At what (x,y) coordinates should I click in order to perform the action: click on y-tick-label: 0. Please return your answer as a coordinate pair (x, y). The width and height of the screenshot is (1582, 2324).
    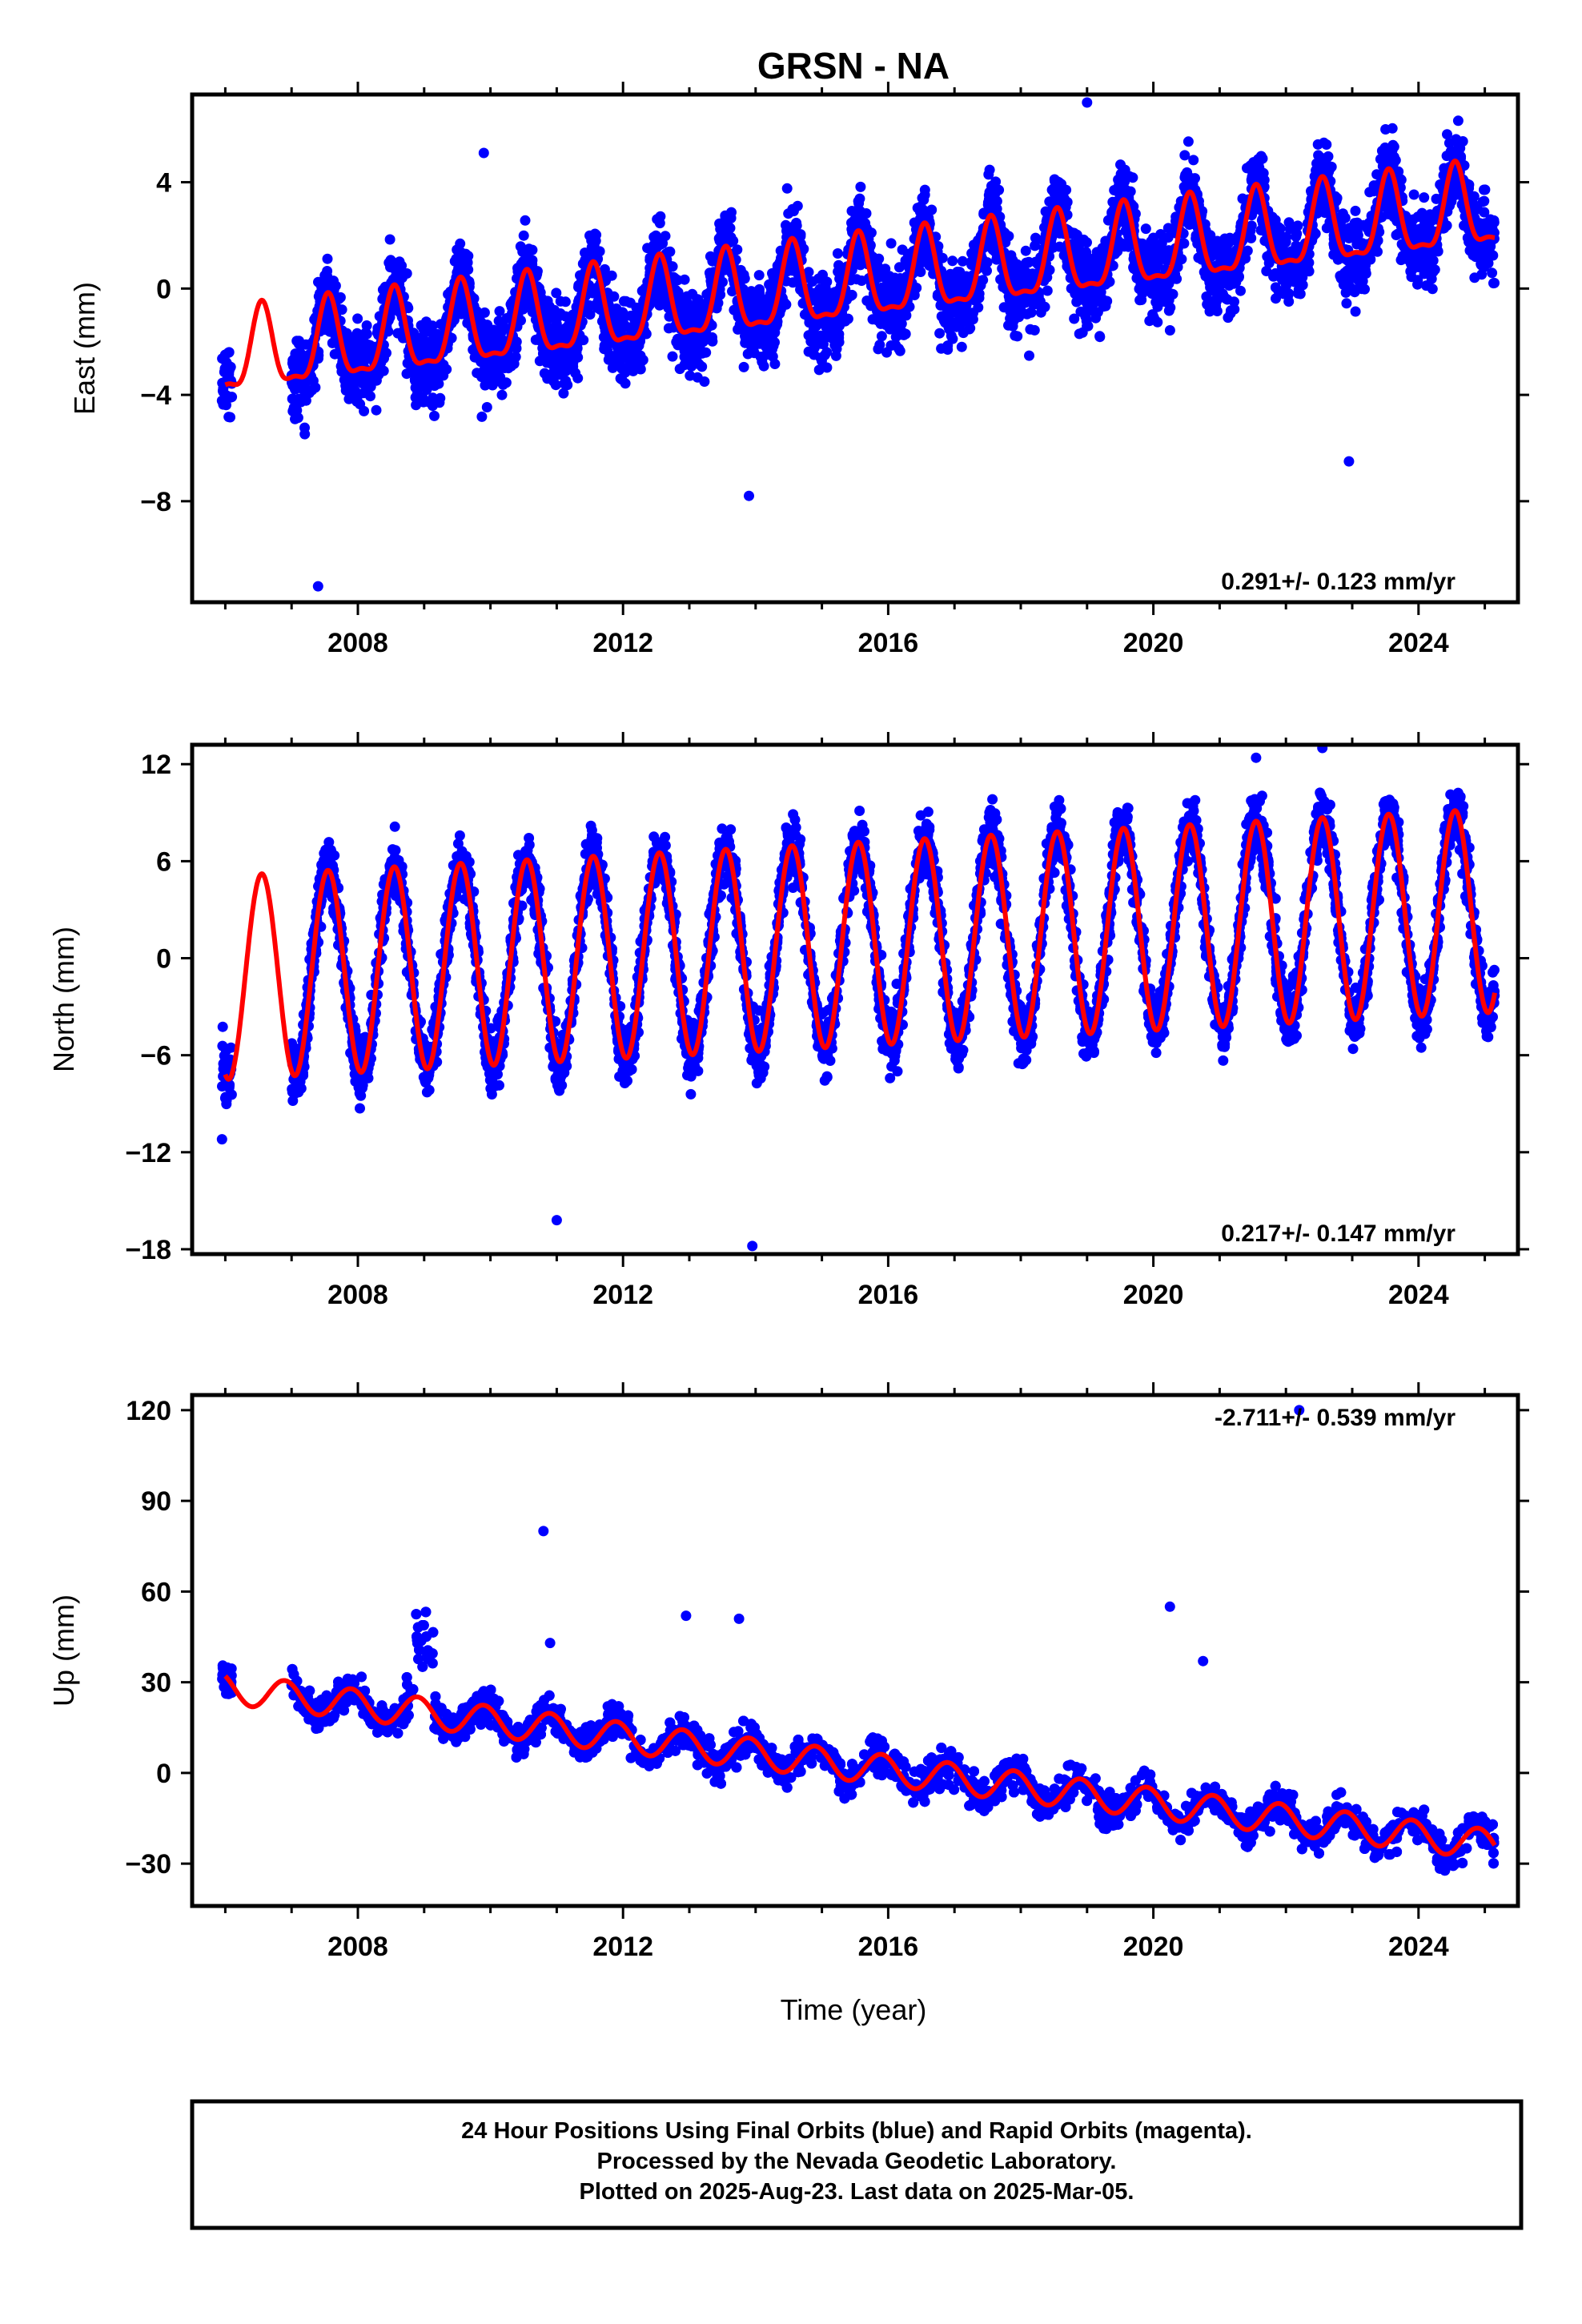
    Looking at the image, I should click on (164, 289).